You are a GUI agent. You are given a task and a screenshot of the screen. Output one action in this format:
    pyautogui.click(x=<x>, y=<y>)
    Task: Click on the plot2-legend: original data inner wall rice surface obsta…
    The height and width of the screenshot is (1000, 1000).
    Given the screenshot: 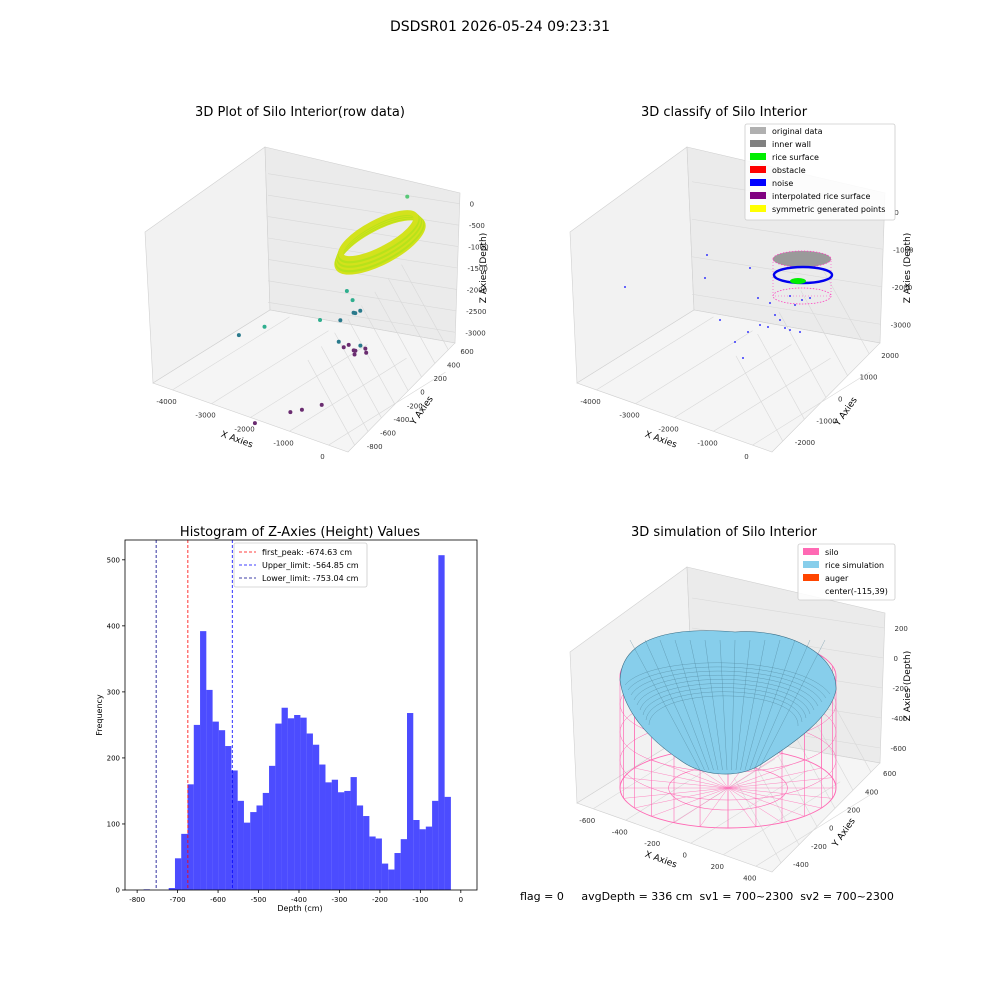 What is the action you would take?
    pyautogui.click(x=820, y=172)
    